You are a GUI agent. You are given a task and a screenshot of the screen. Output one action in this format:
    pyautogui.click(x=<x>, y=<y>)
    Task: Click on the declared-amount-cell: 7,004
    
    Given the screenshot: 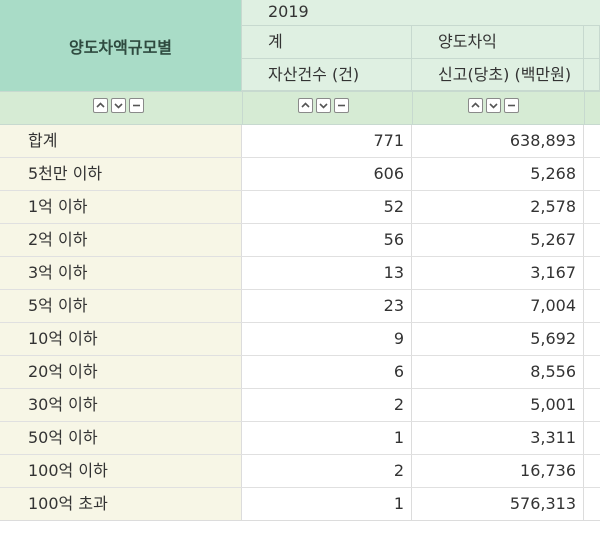 What is the action you would take?
    pyautogui.click(x=498, y=306)
    